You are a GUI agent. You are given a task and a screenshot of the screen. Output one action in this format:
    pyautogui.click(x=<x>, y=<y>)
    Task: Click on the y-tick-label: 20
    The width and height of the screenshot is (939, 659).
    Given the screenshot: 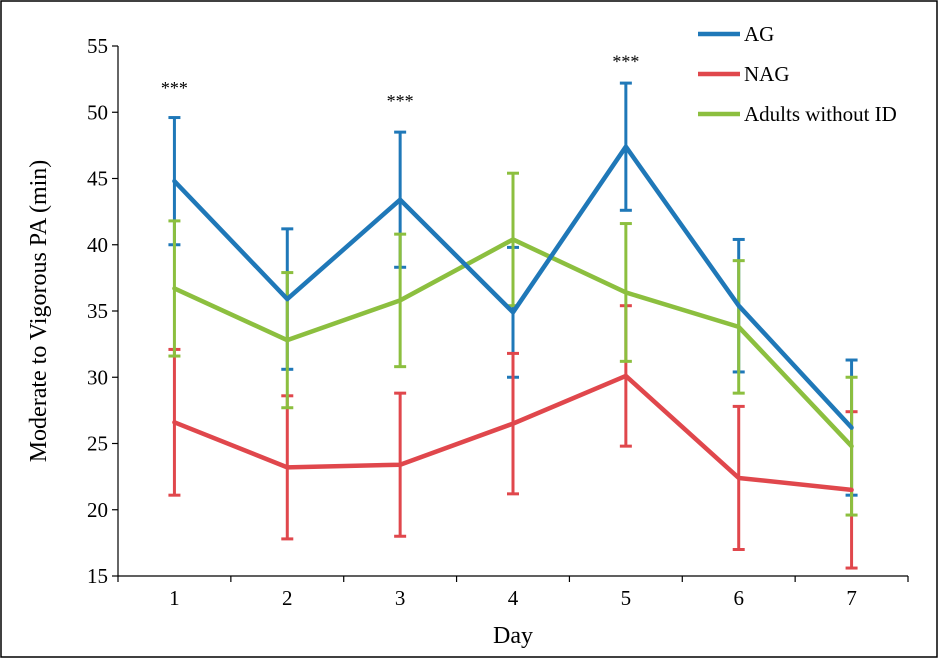 What is the action you would take?
    pyautogui.click(x=97, y=510)
    